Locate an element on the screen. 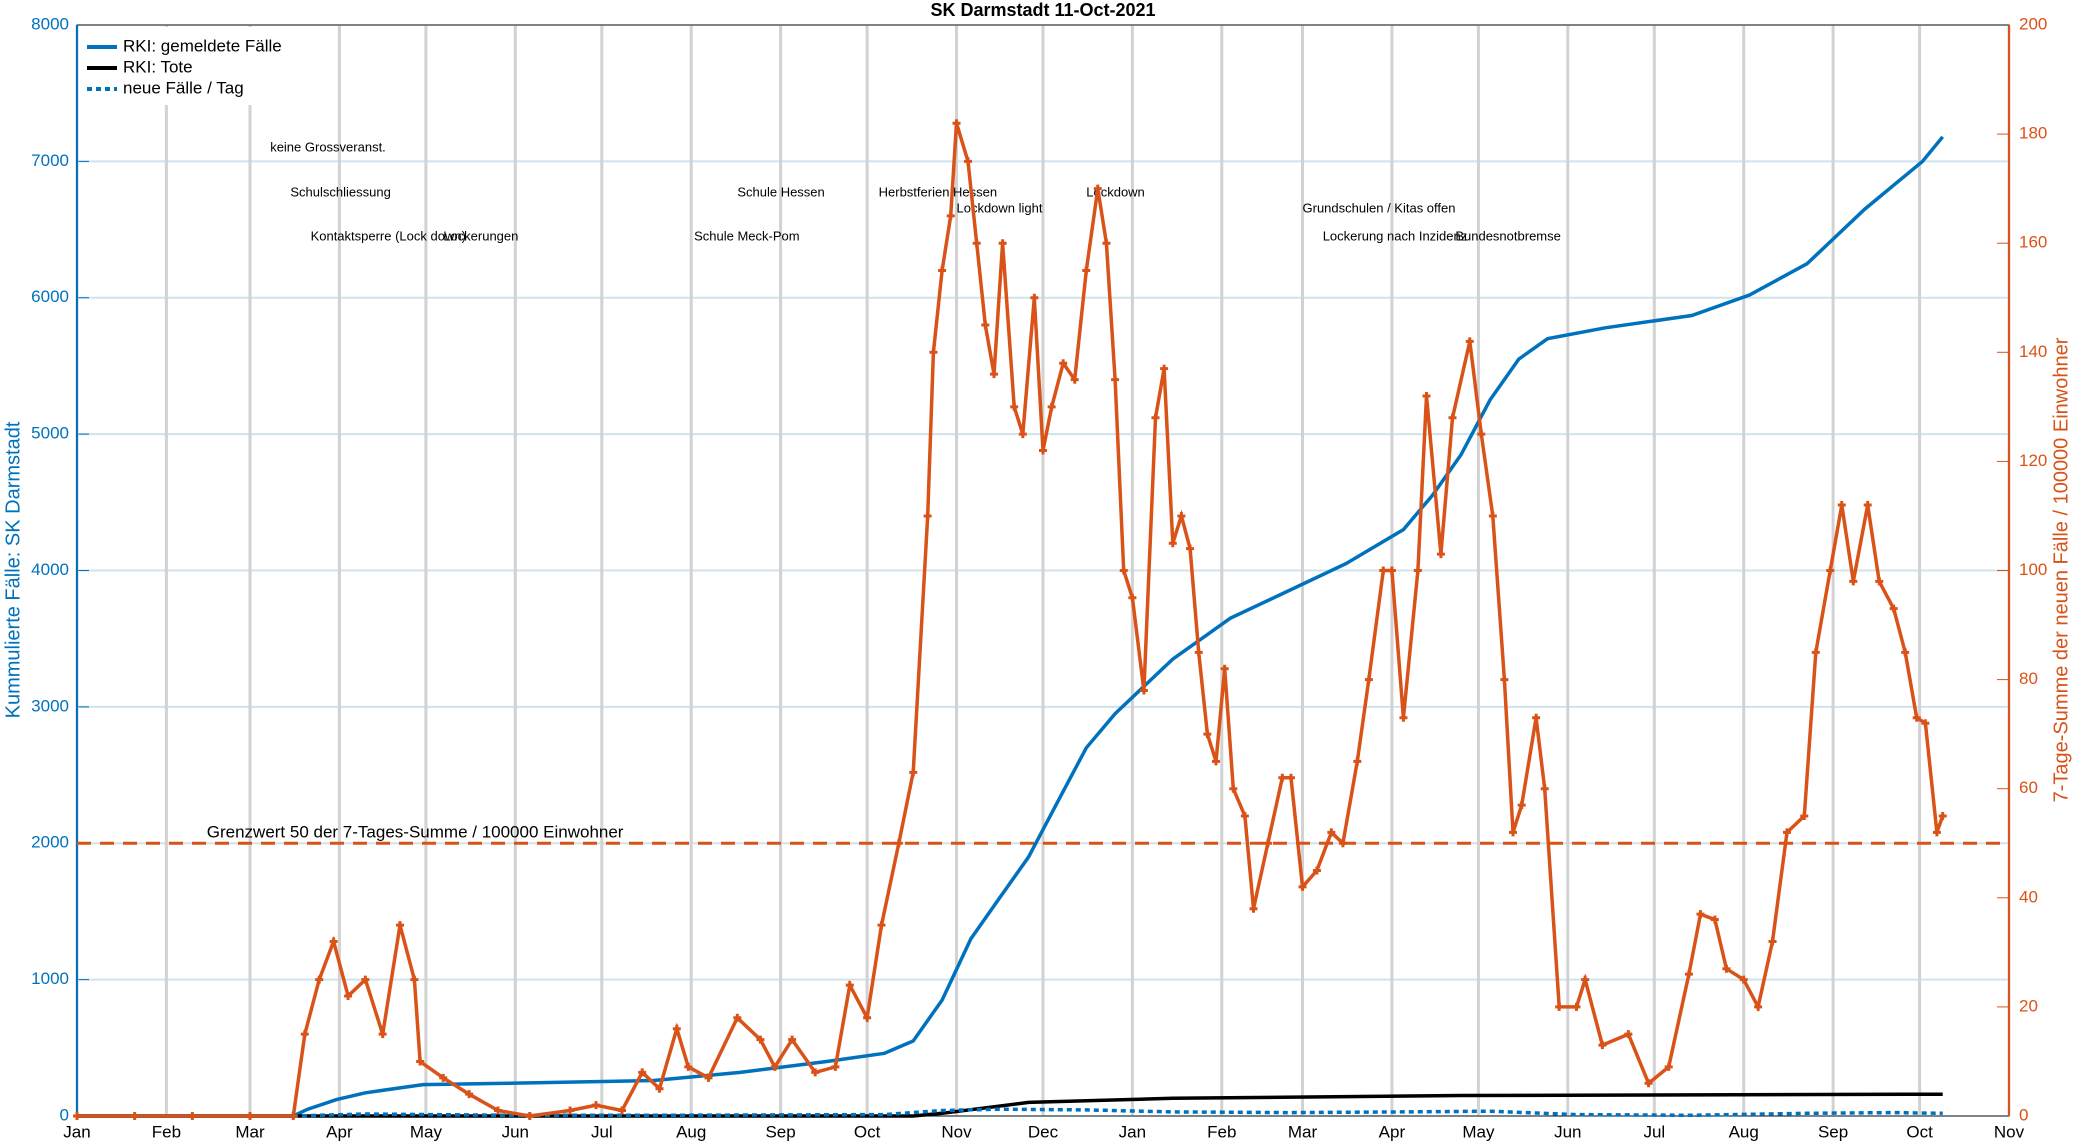  y2-tick-label: 200 is located at coordinates (2033, 23).